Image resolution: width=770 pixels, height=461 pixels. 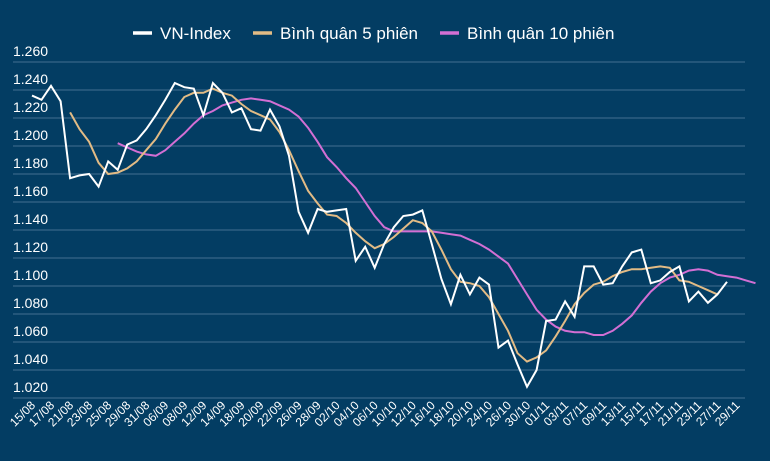 What do you see at coordinates (30, 107) in the screenshot?
I see `y-tick-label: 1.220` at bounding box center [30, 107].